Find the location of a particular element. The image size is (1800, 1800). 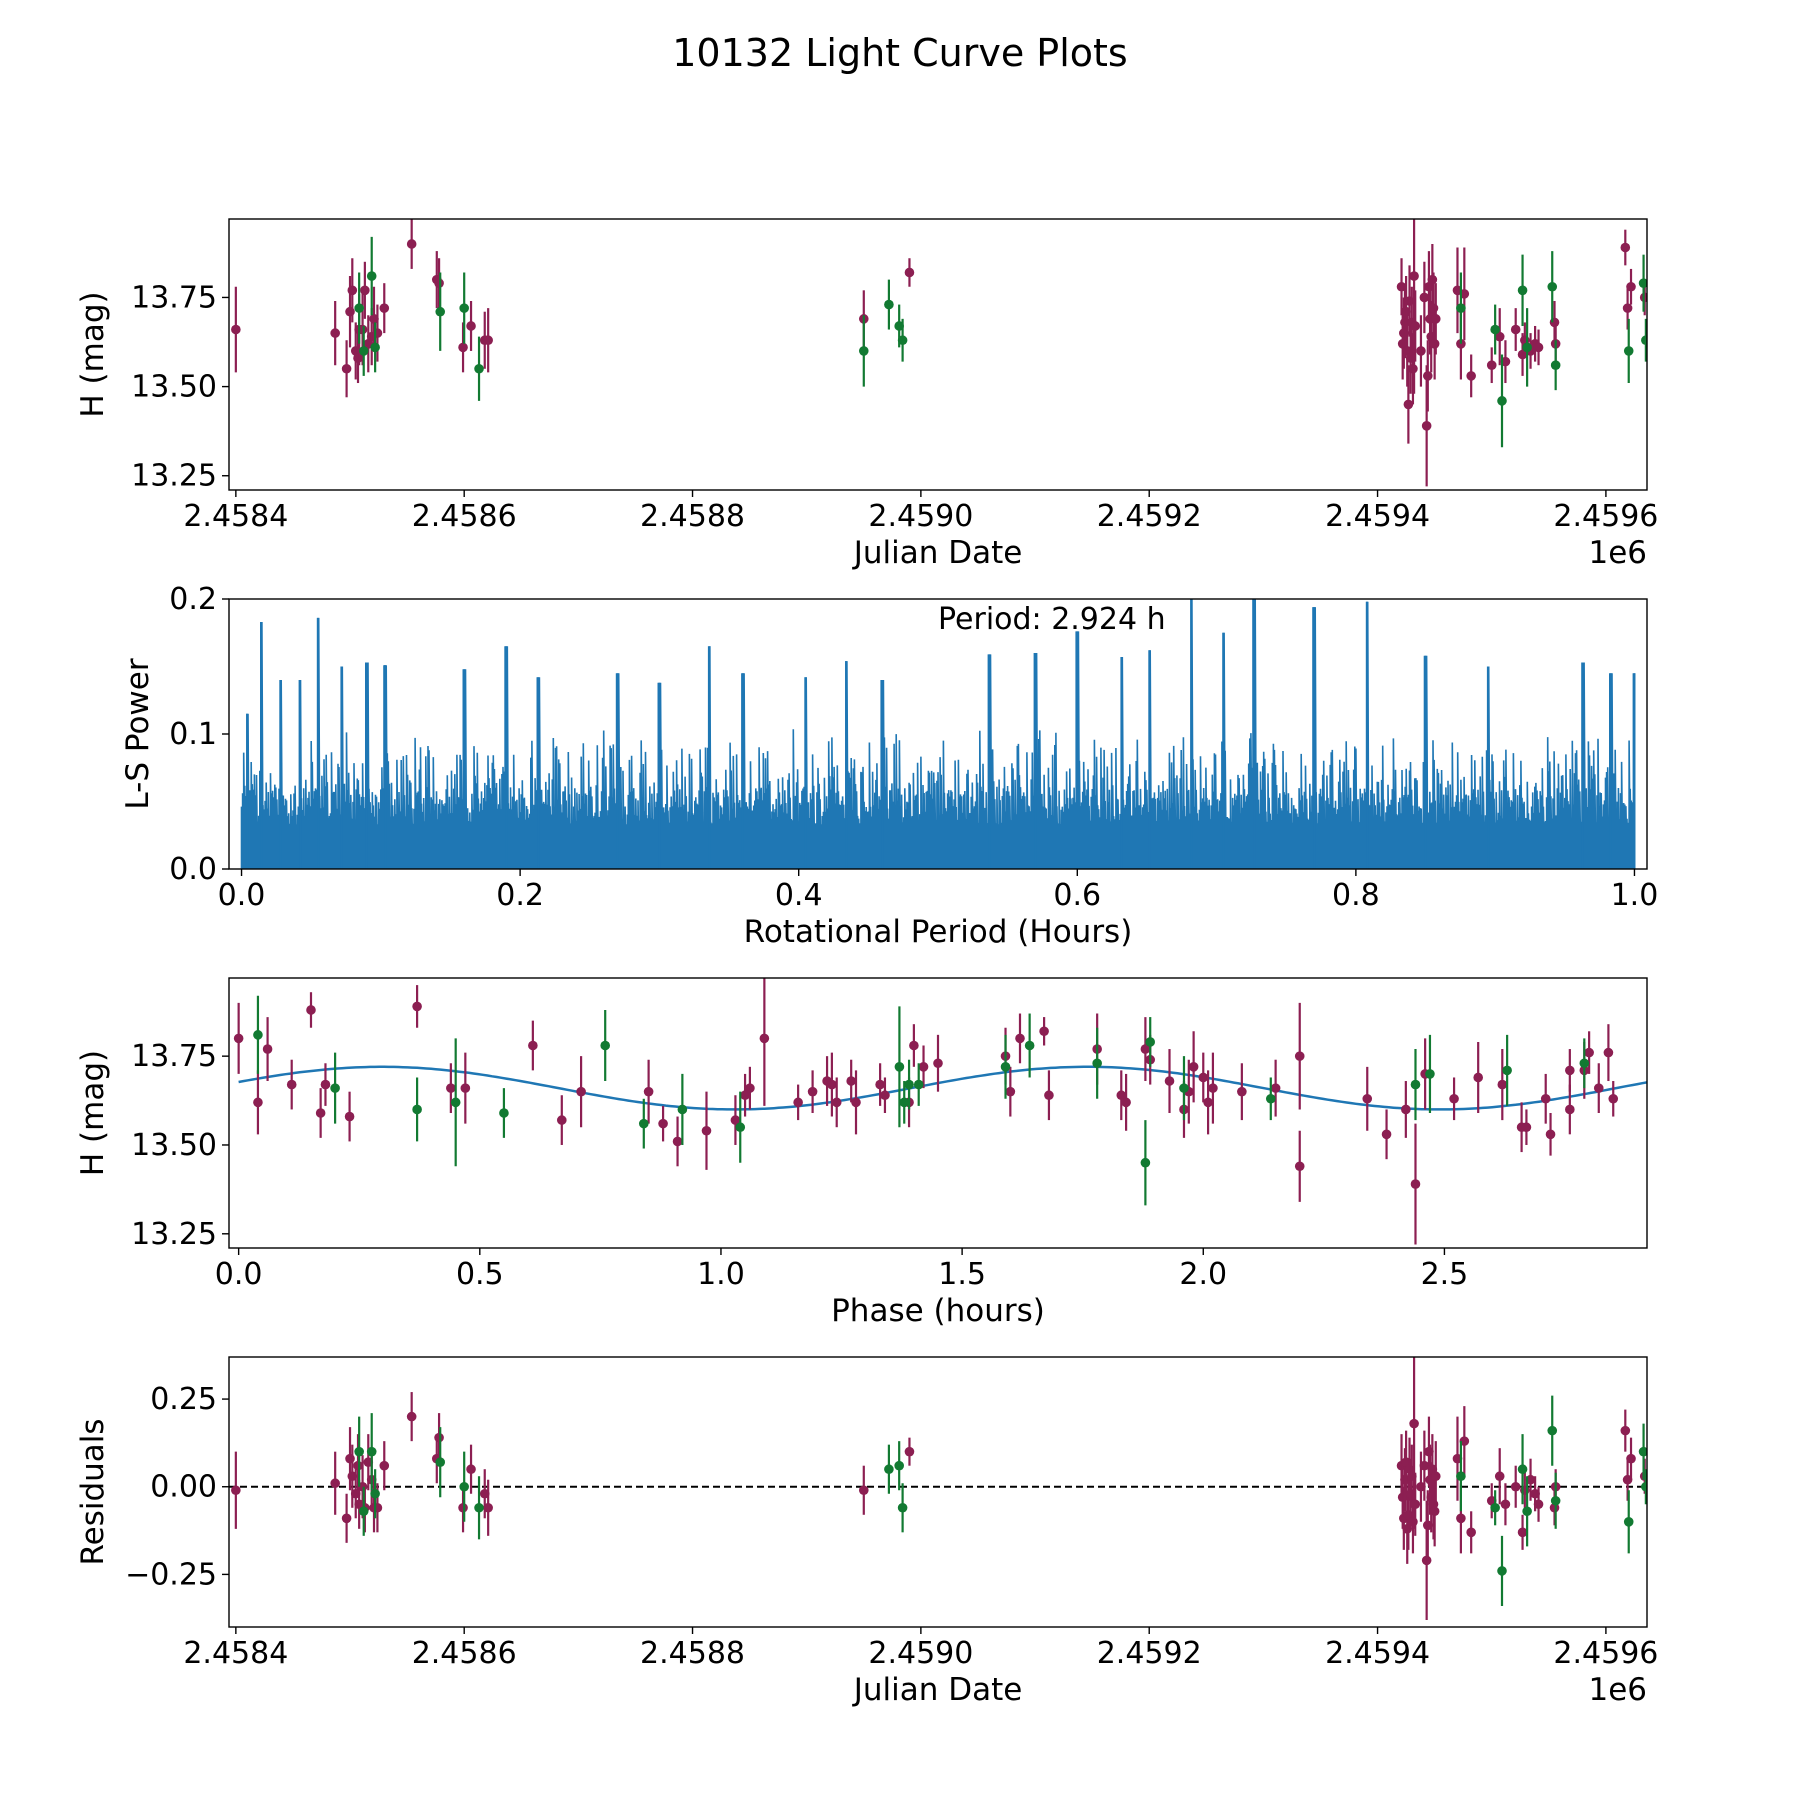

x-tick-label: 2.4596 is located at coordinates (1605, 1653).